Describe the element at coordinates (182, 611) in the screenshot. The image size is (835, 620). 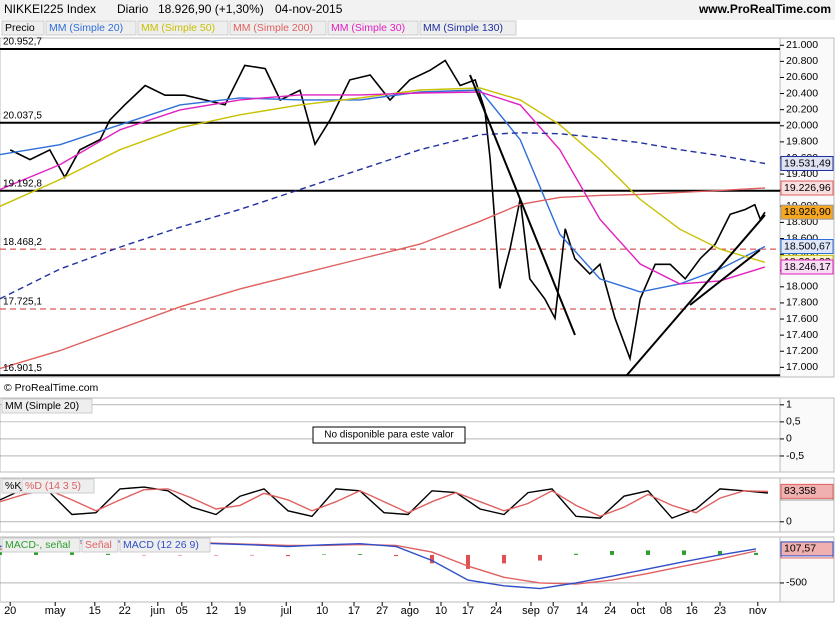
I see `x-tick-label: 05` at that location.